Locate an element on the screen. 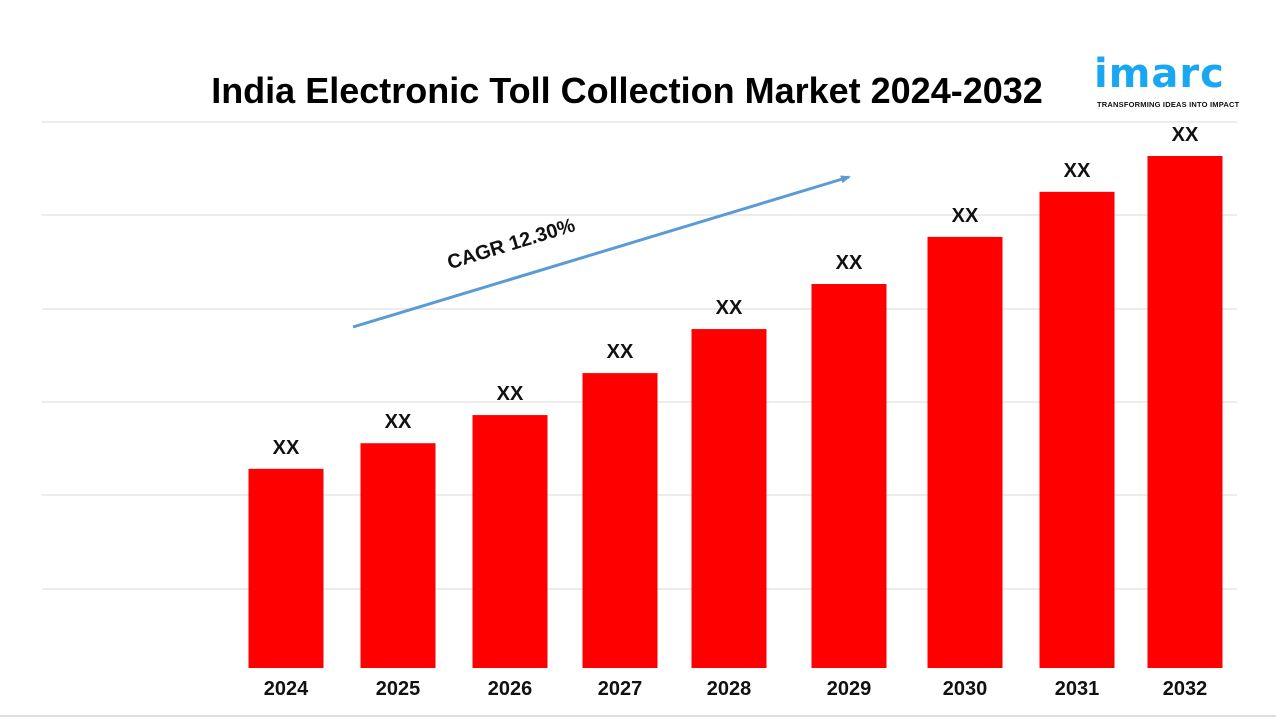  cagr-arrow is located at coordinates (601, 252).